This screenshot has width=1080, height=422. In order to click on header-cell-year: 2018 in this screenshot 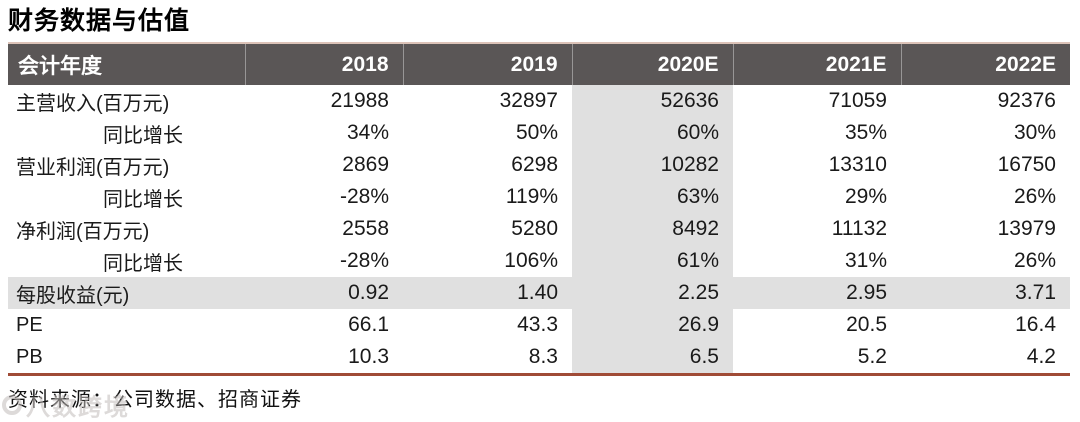, I will do `click(323, 64)`.